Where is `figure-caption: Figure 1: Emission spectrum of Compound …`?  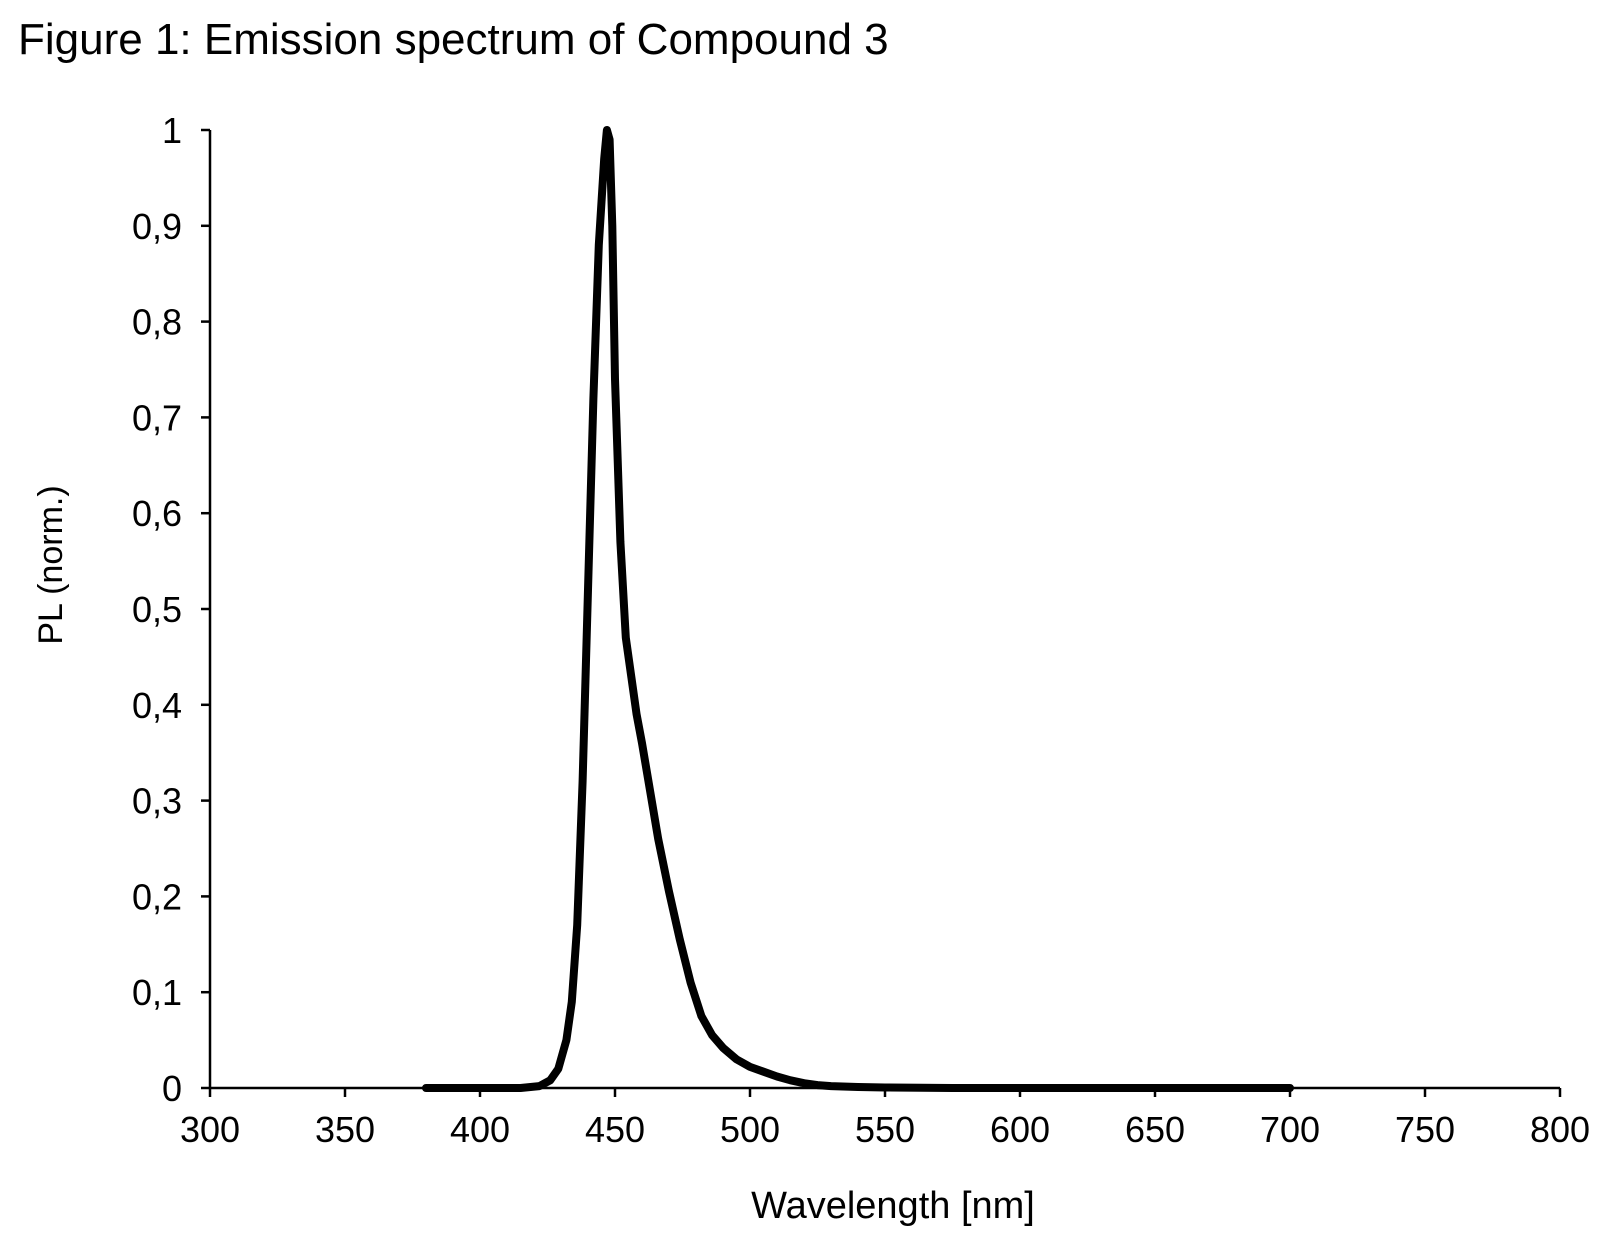 figure-caption: Figure 1: Emission spectrum of Compound … is located at coordinates (453, 39).